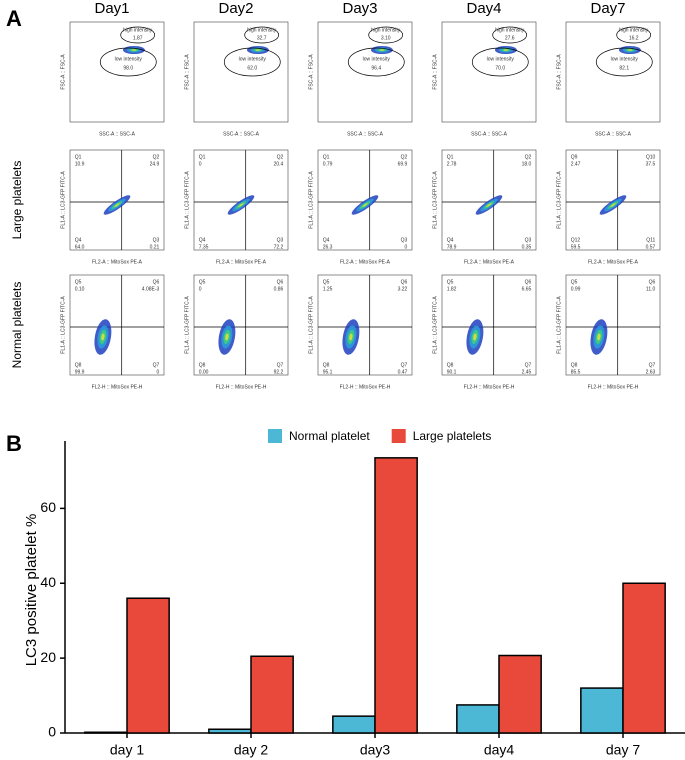  What do you see at coordinates (78, 157) in the screenshot?
I see `quadrant-name: Q1` at bounding box center [78, 157].